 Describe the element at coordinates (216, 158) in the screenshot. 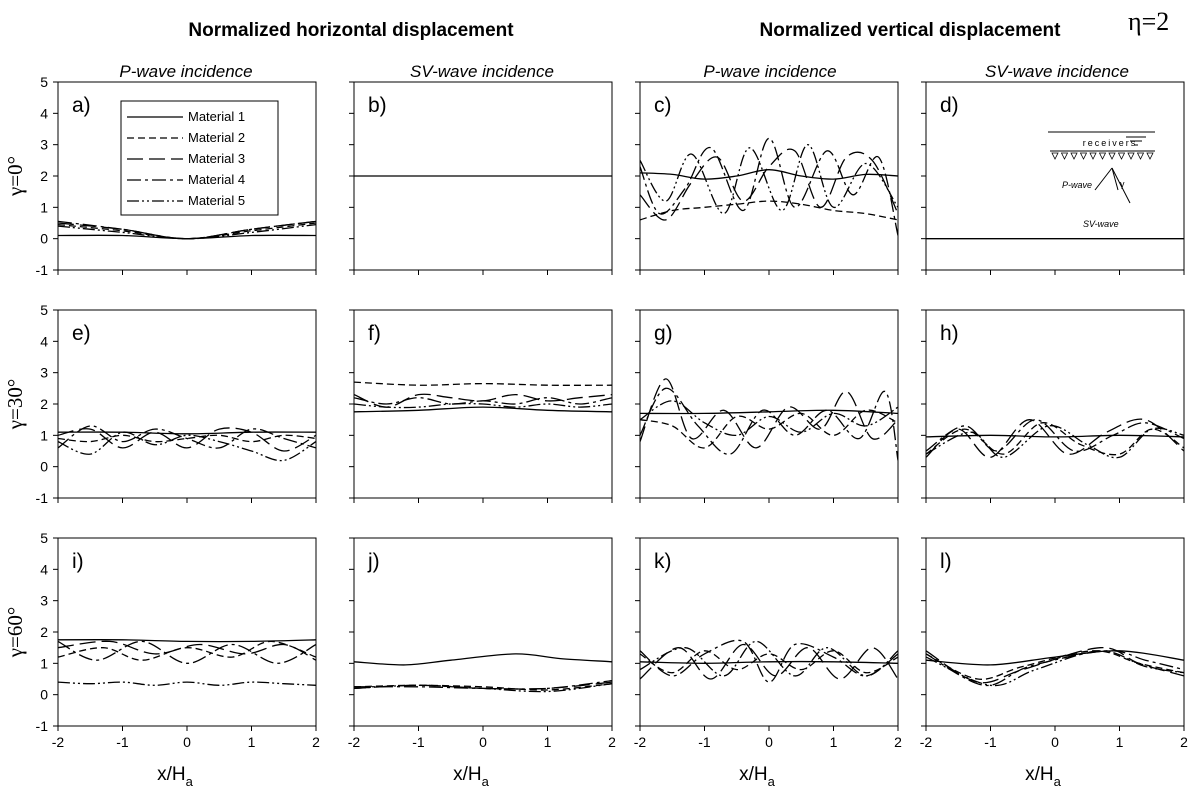

I see `legend-entry: Material 3` at that location.